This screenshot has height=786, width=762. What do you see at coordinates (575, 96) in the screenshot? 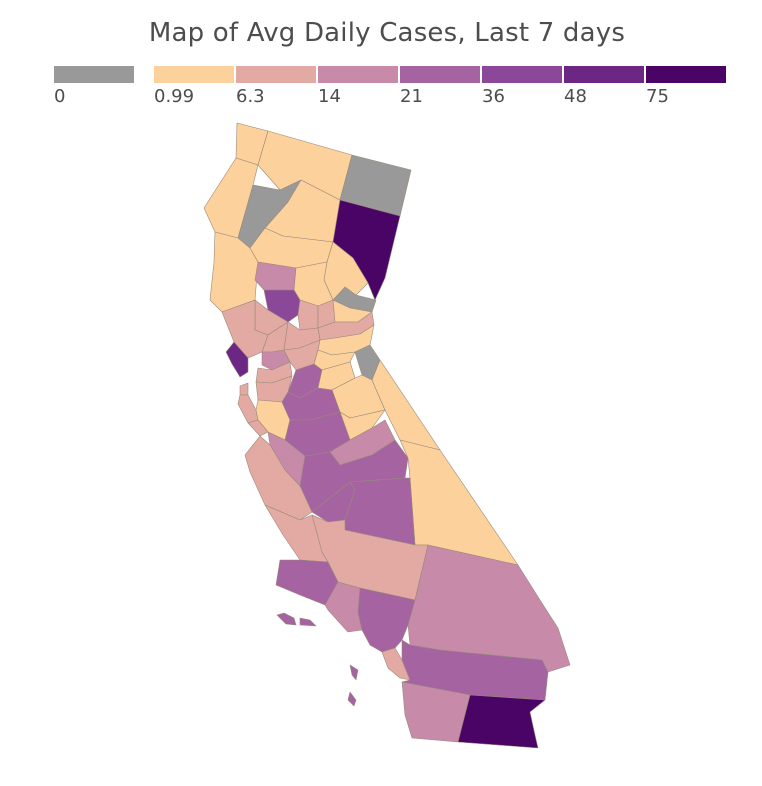
I see `legend-tick-label: 48` at bounding box center [575, 96].